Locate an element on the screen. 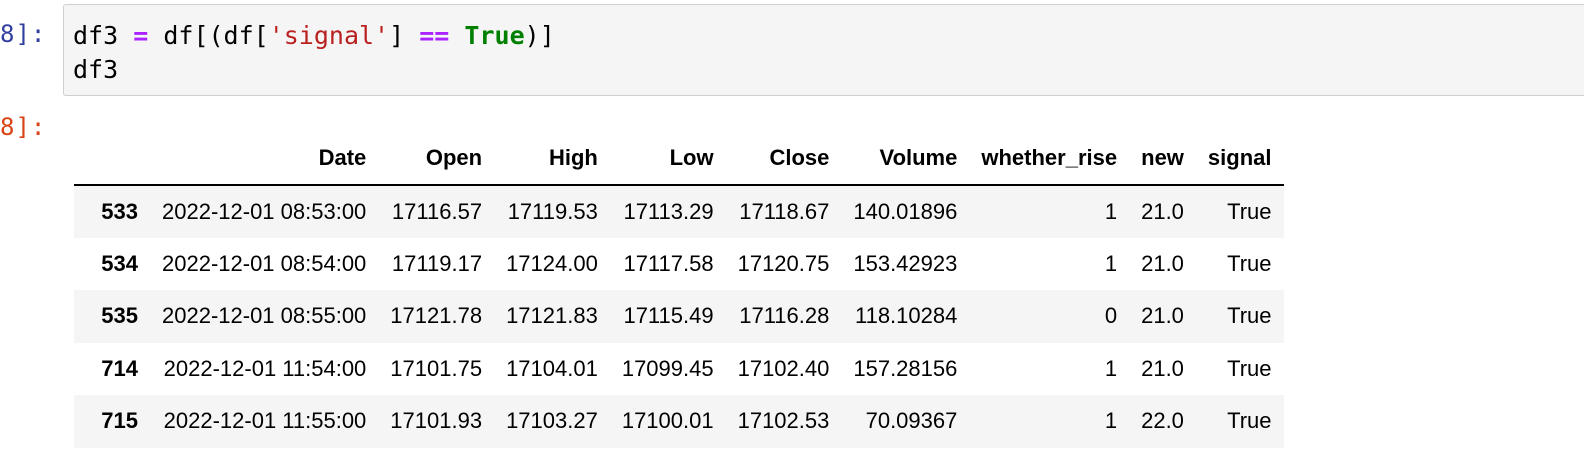 The height and width of the screenshot is (454, 1584). cell-date: 2022-12-01 08:55:00 is located at coordinates (264, 316).